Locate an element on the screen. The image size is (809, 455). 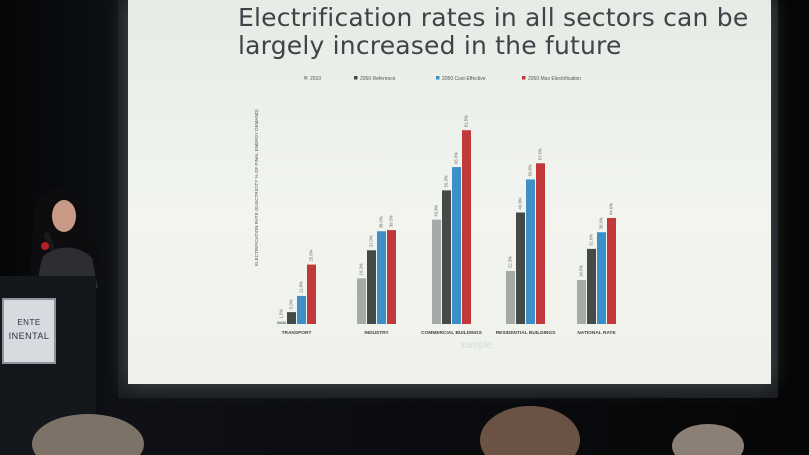
legend-label: 2010 is located at coordinates (315, 79).